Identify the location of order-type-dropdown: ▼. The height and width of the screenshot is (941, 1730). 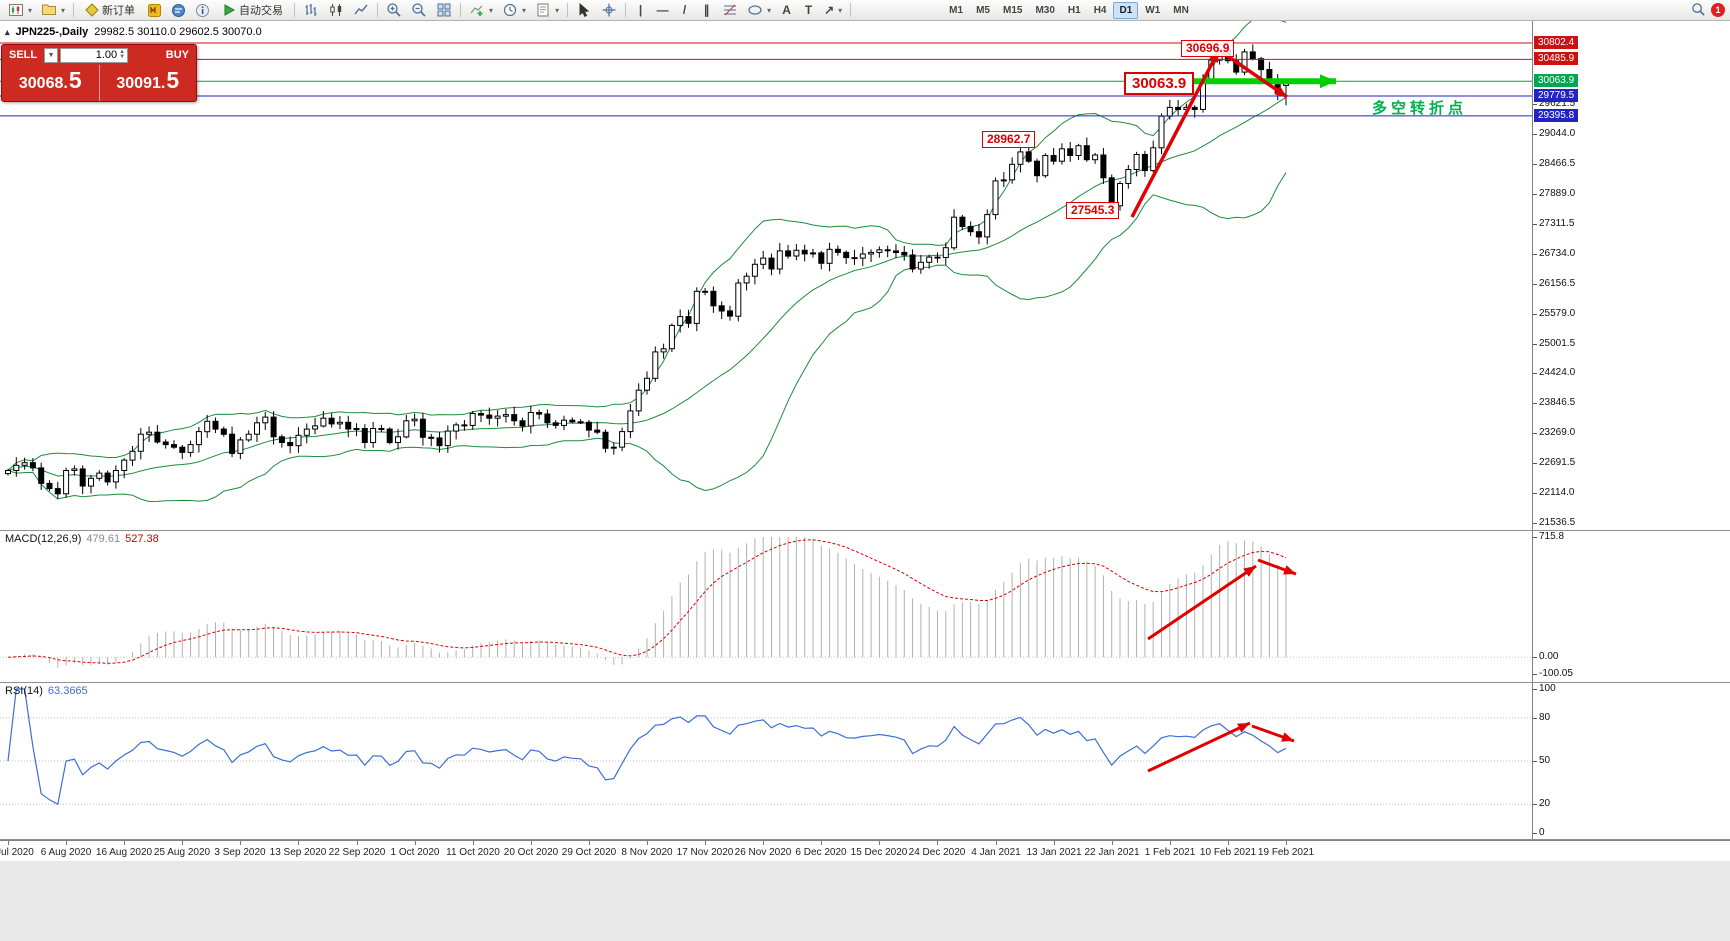
(51, 55).